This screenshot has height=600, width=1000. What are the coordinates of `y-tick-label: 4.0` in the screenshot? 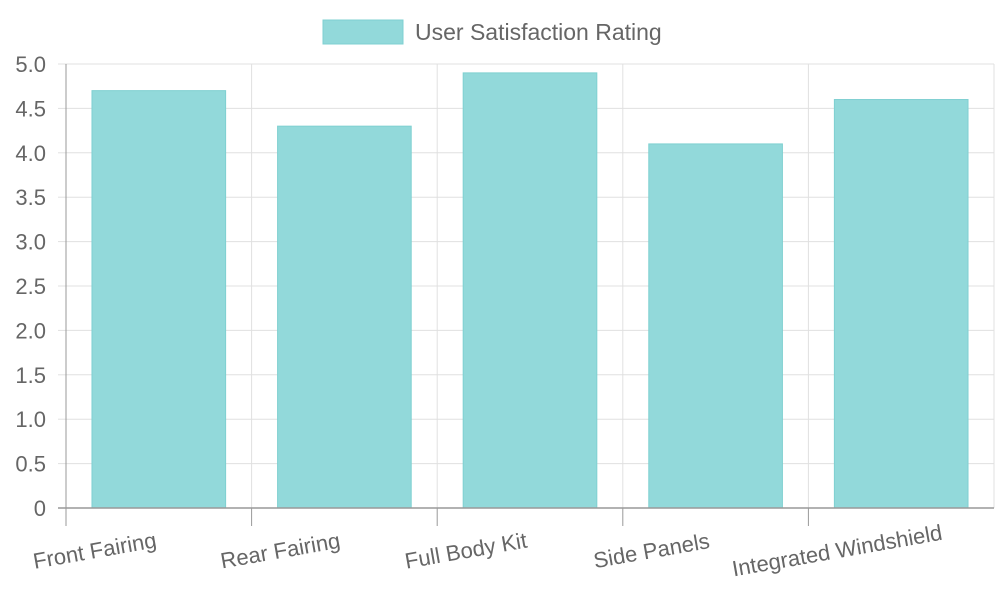 It's located at (30, 153).